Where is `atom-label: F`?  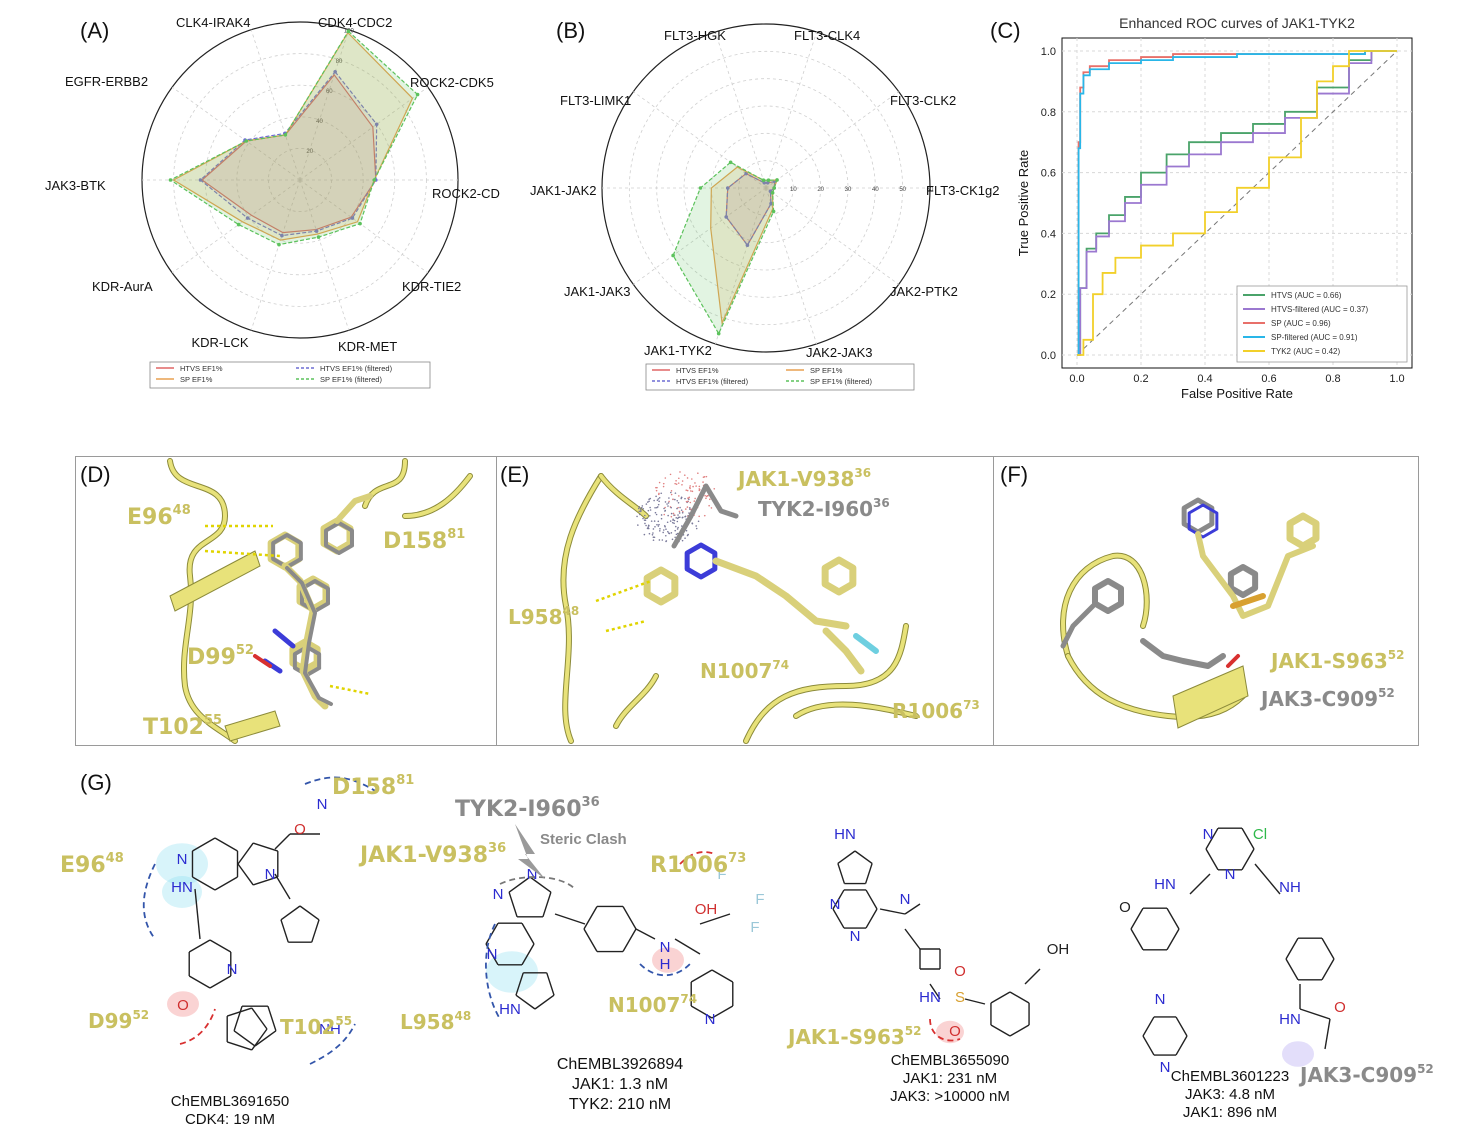
atom-label: F is located at coordinates (759, 899).